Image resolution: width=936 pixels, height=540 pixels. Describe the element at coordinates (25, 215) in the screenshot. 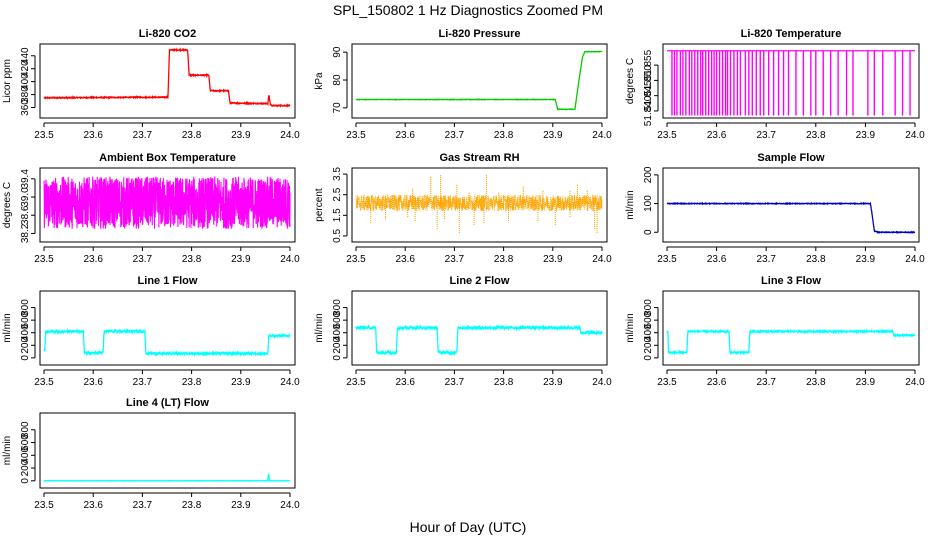

I see `y-tick-label: 38.6` at that location.